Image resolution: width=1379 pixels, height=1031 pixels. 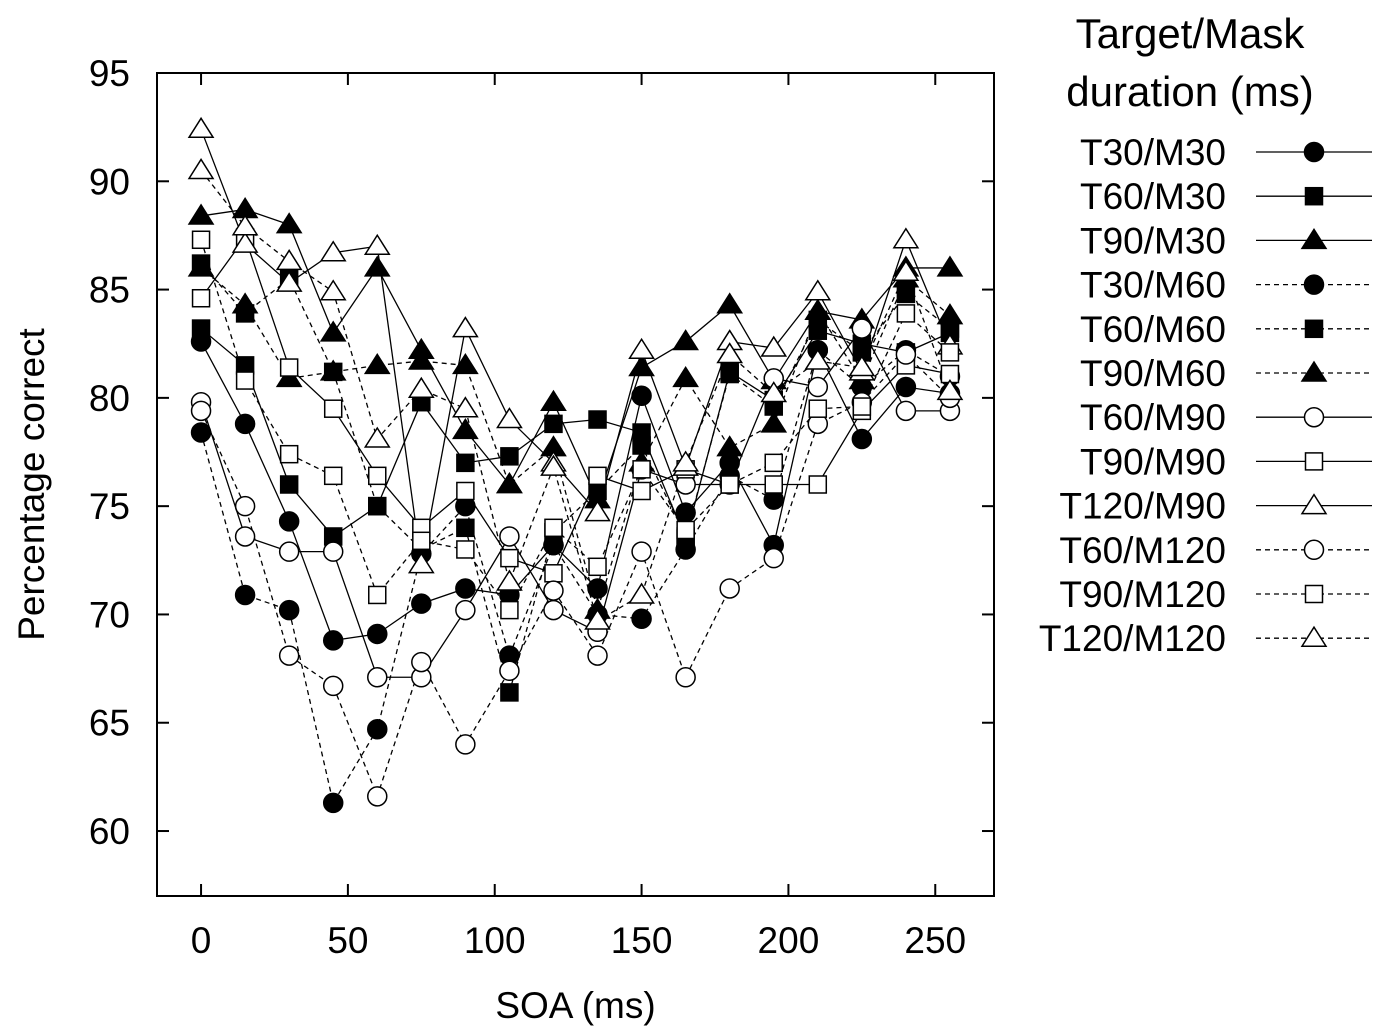 I want to click on legend-label: T90/M30, so click(x=1153, y=240).